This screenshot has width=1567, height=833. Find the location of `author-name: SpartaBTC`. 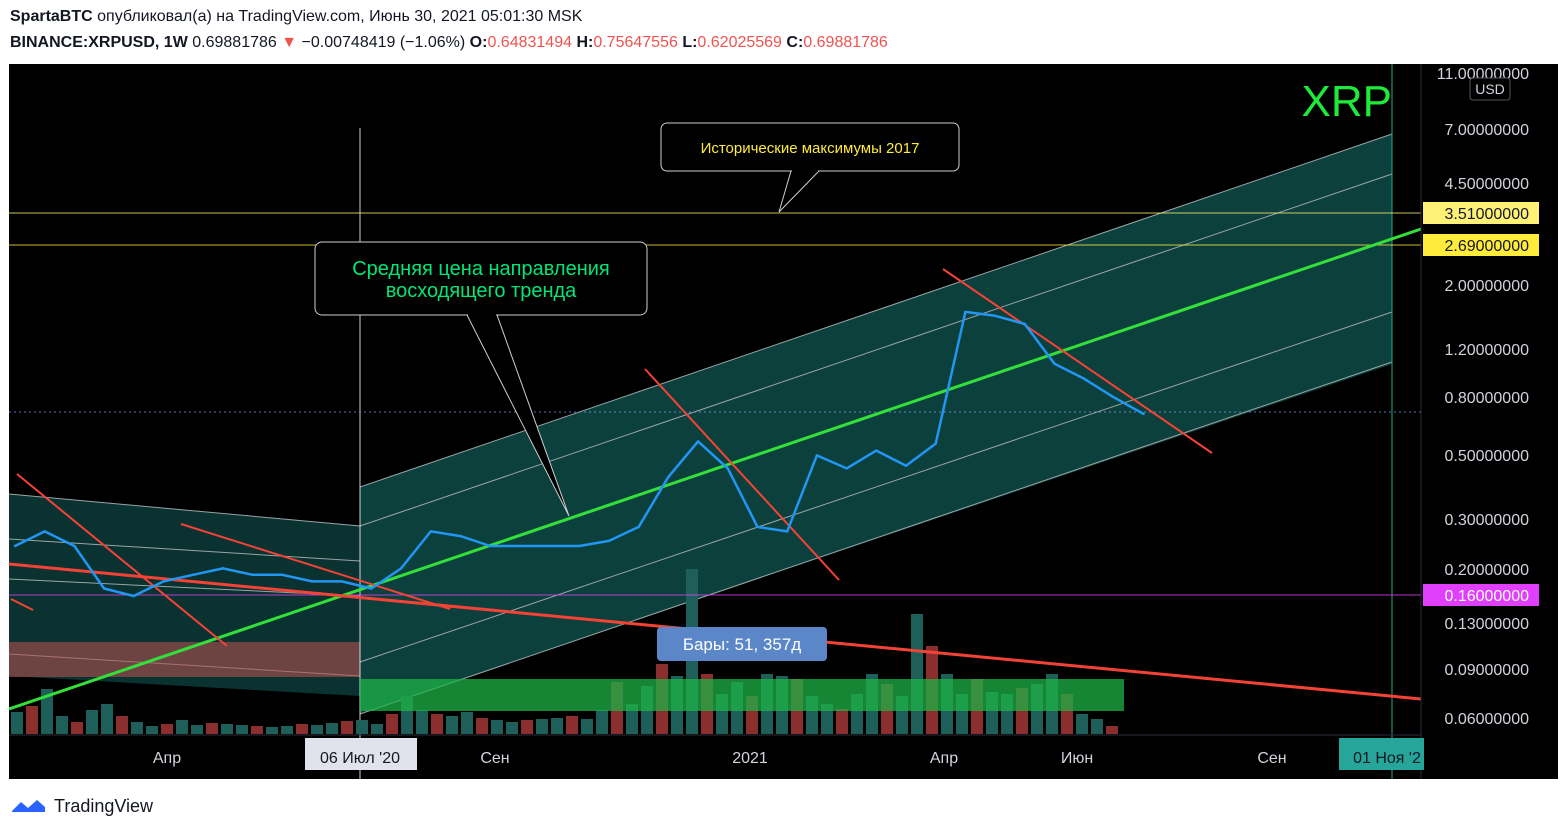

author-name: SpartaBTC is located at coordinates (51, 16).